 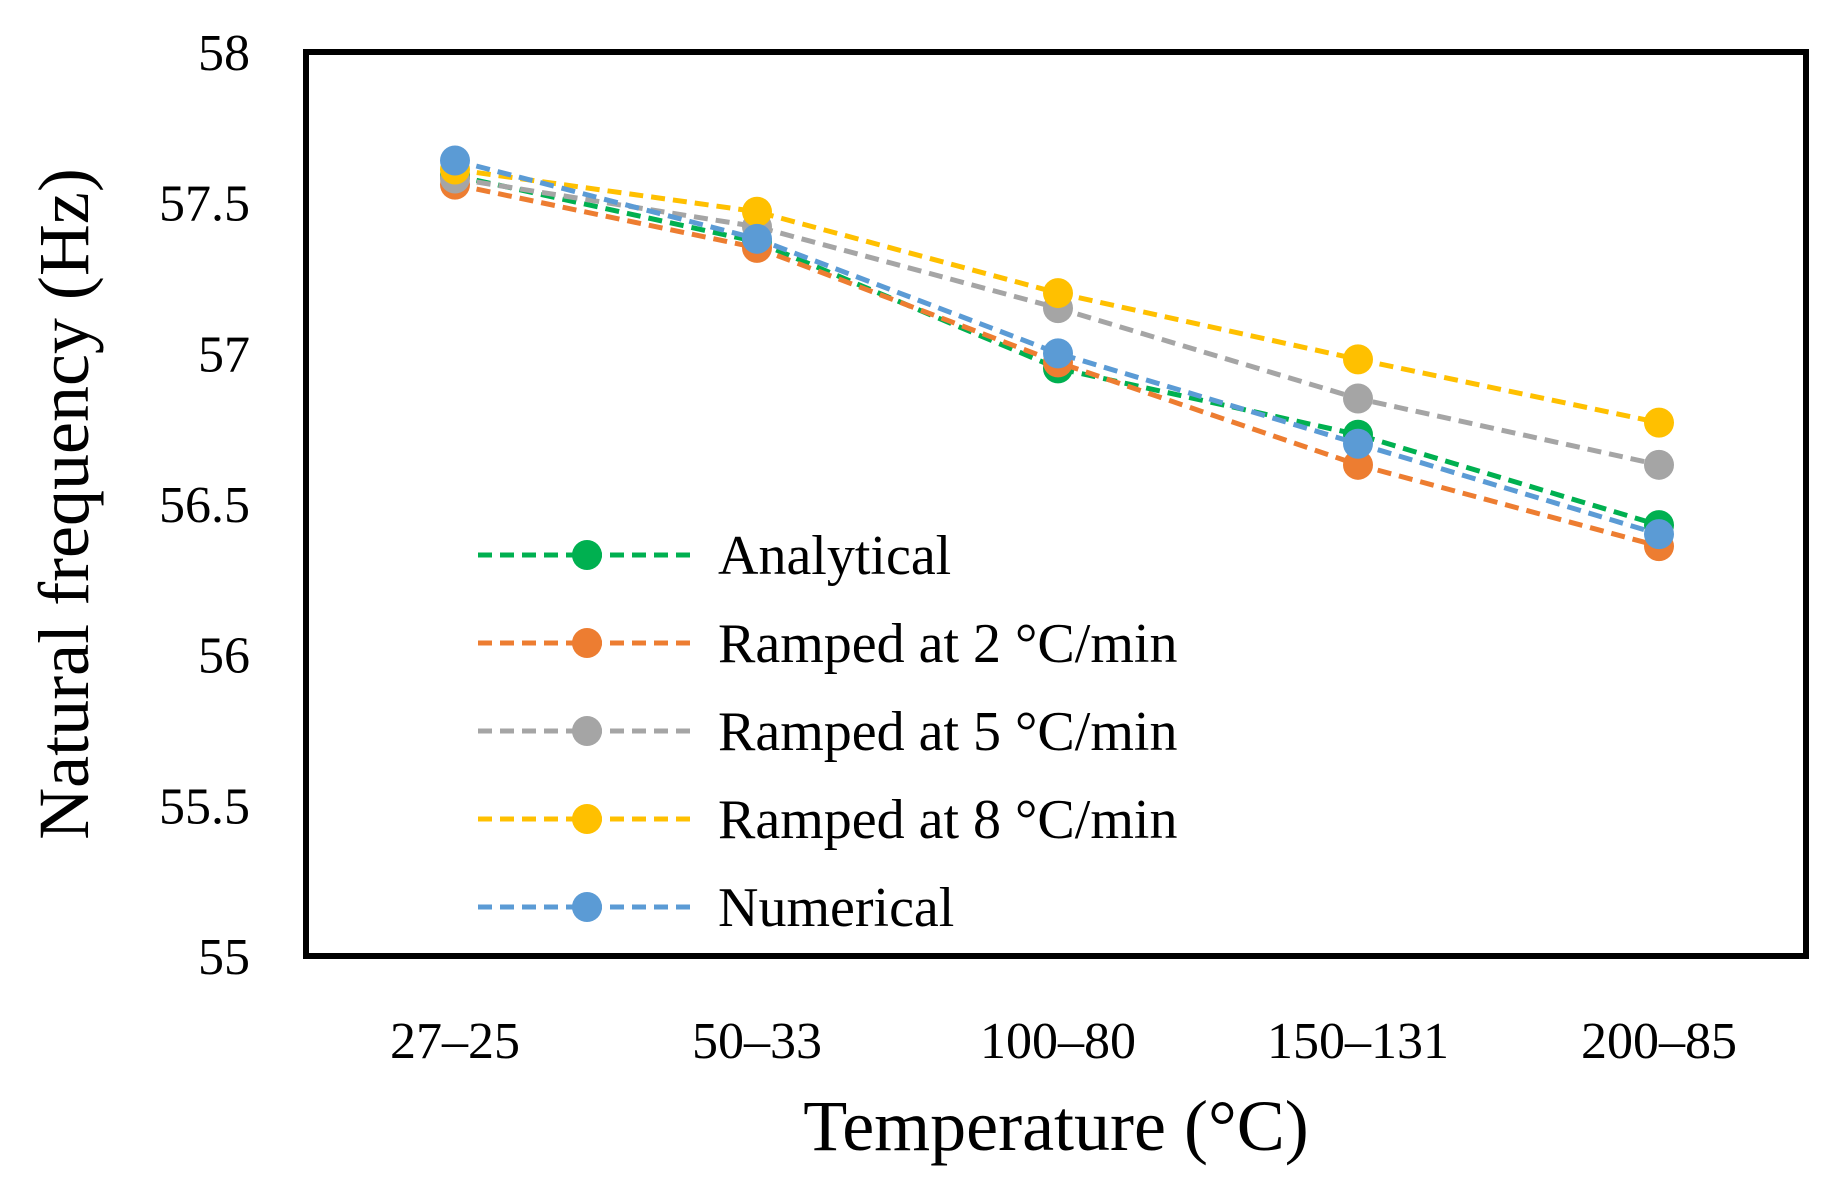 What do you see at coordinates (224, 656) in the screenshot?
I see `y-tick-label: 56` at bounding box center [224, 656].